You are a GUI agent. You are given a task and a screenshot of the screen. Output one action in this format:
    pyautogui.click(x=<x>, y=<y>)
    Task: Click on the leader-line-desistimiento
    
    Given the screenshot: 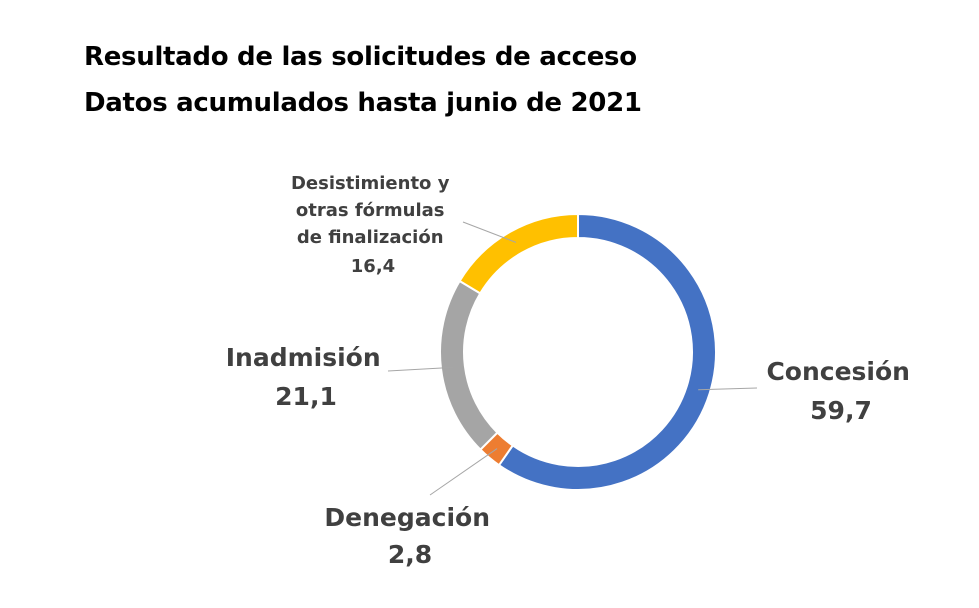 What is the action you would take?
    pyautogui.click(x=489, y=232)
    